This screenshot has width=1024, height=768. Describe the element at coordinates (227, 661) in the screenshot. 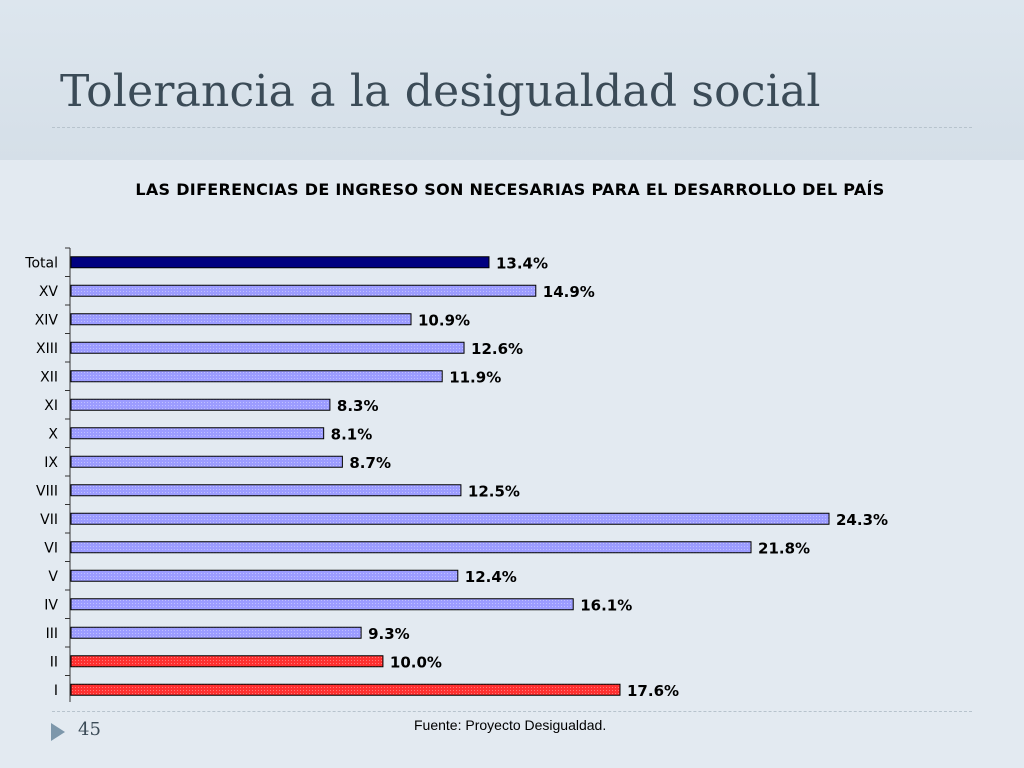

I see `bar-ii` at that location.